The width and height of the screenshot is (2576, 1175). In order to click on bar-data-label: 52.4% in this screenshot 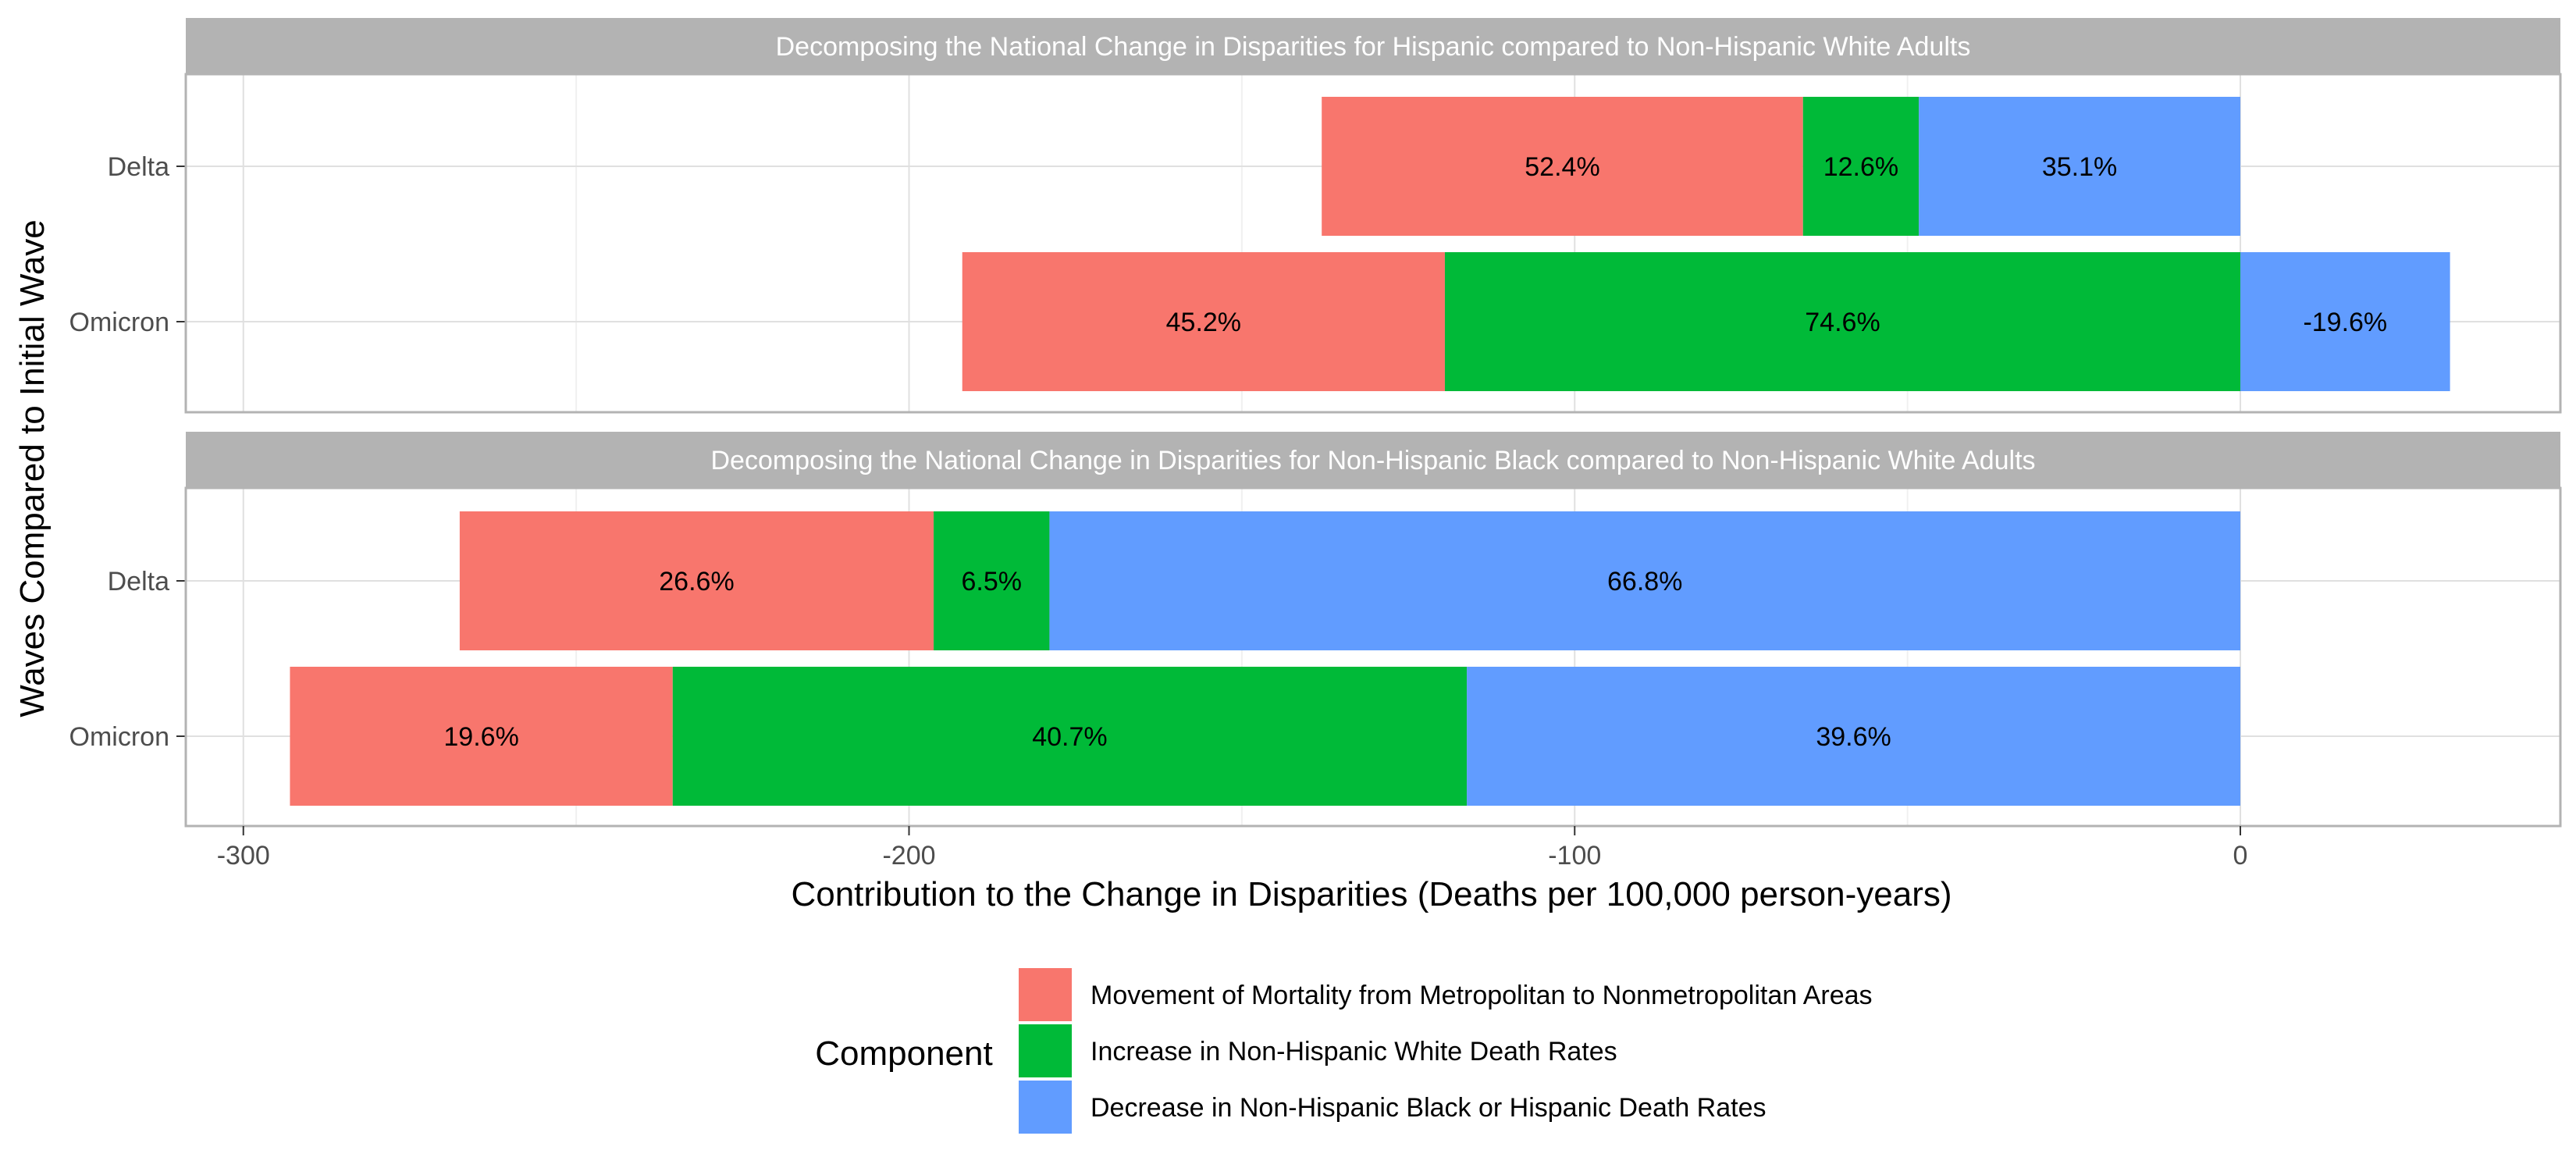, I will do `click(1562, 167)`.